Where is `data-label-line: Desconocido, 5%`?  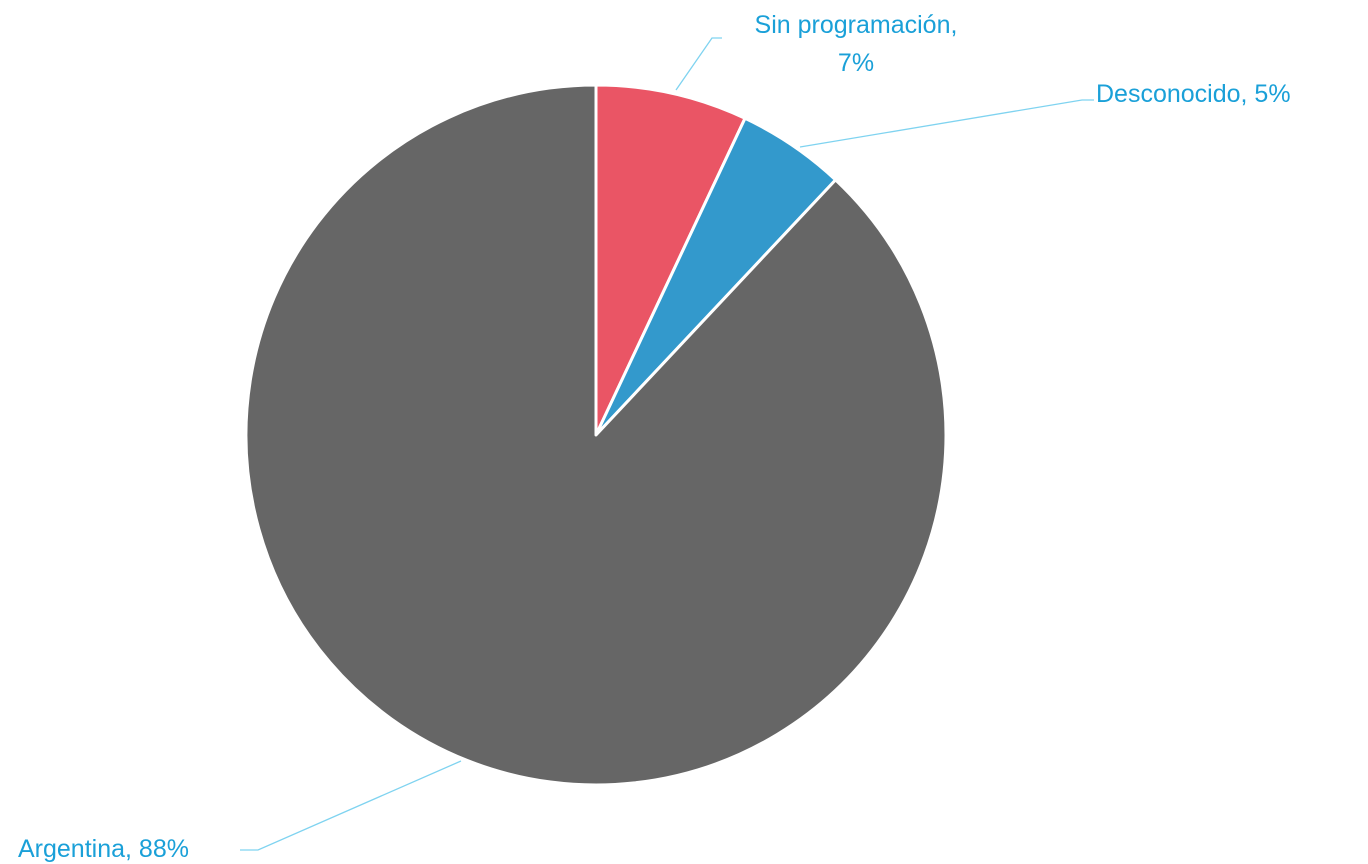
data-label-line: Desconocido, 5% is located at coordinates (1193, 94).